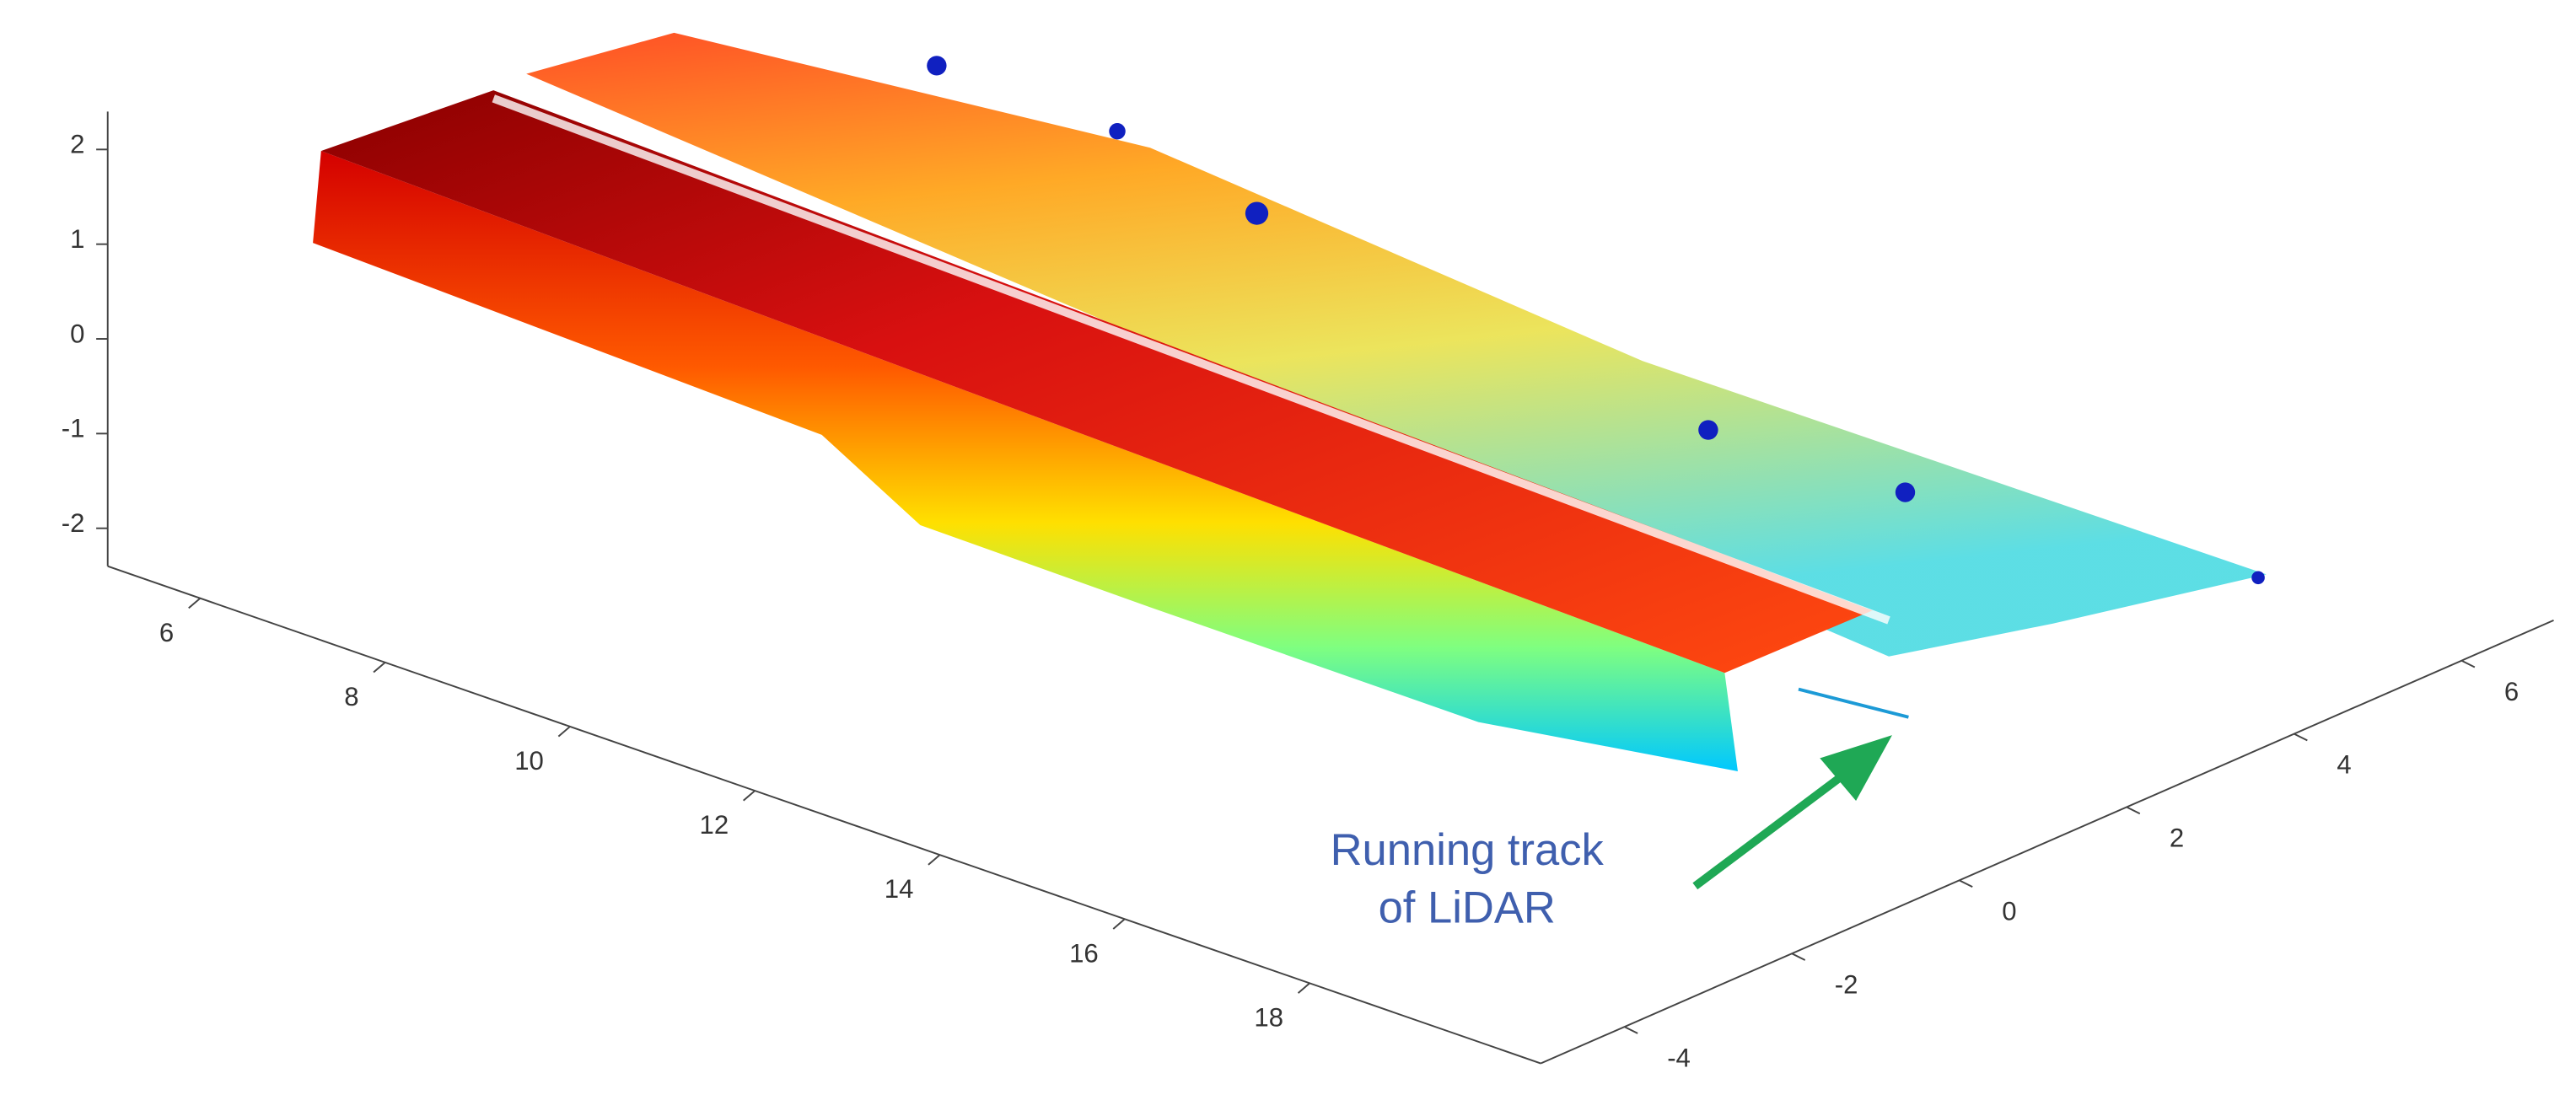 The width and height of the screenshot is (2576, 1111). I want to click on z-tick-label: -2, so click(73, 523).